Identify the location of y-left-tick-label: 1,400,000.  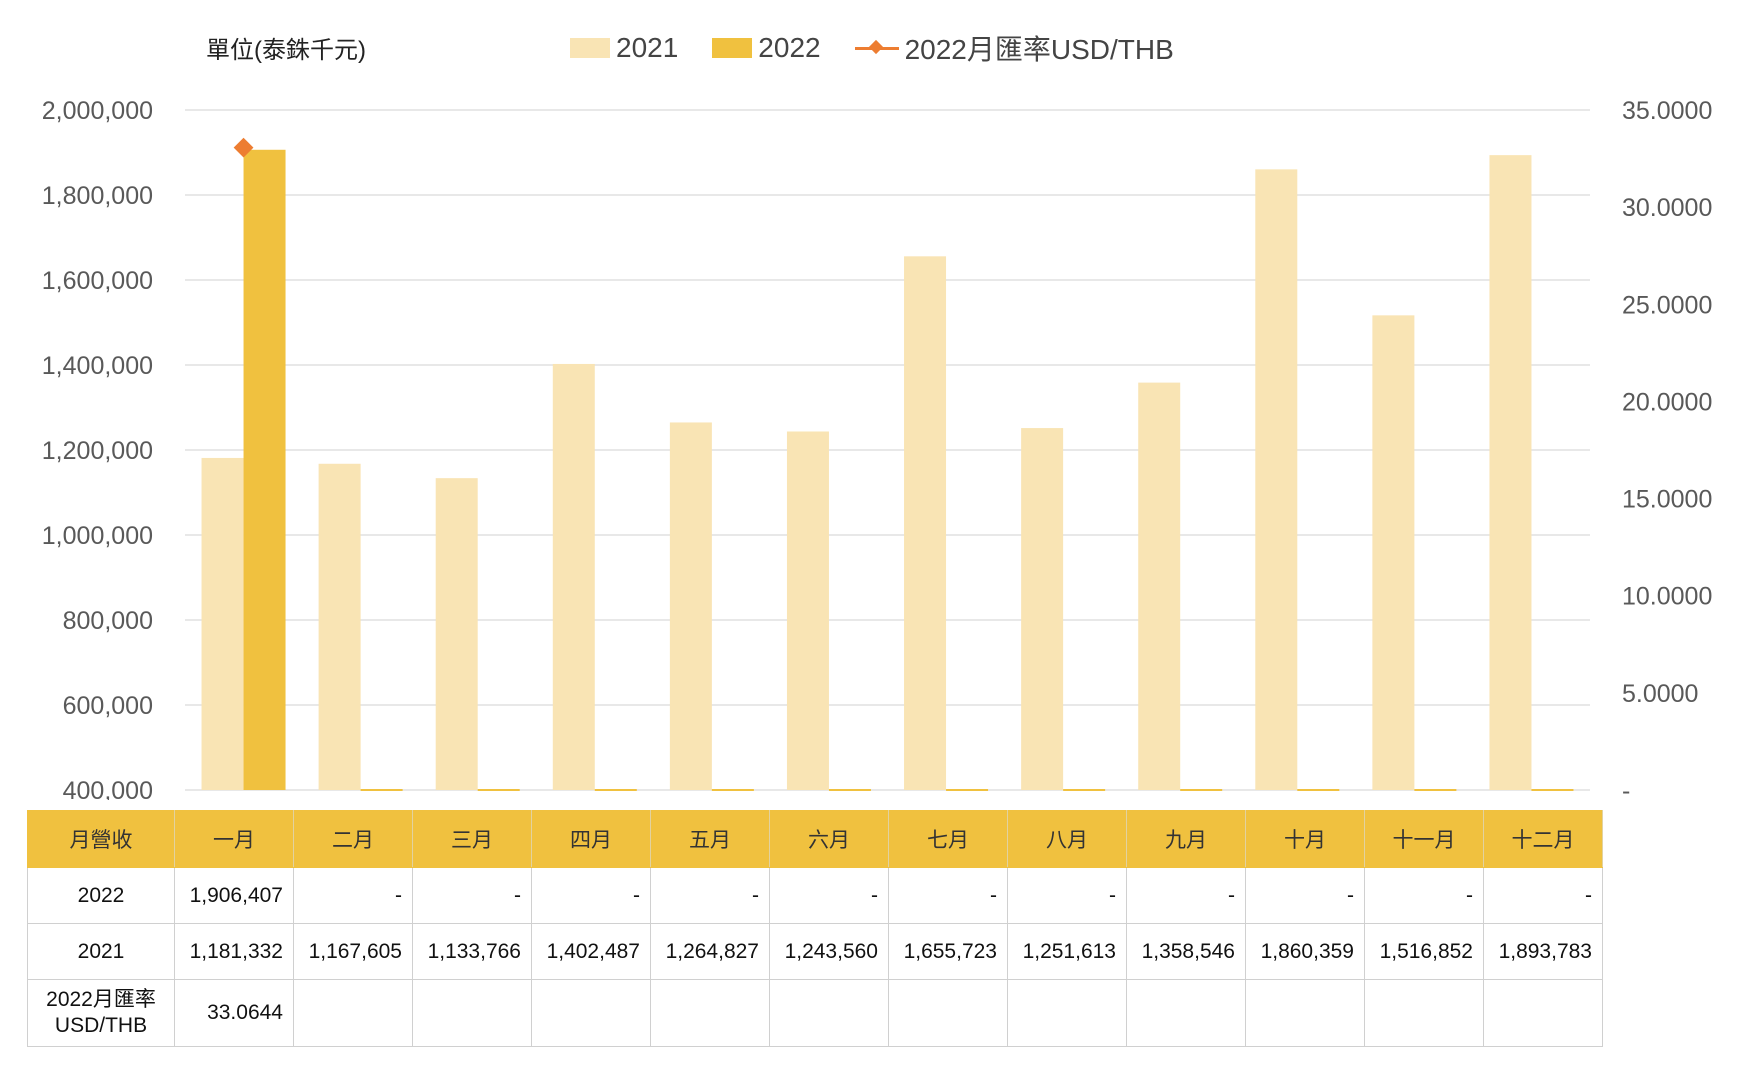
(97, 366).